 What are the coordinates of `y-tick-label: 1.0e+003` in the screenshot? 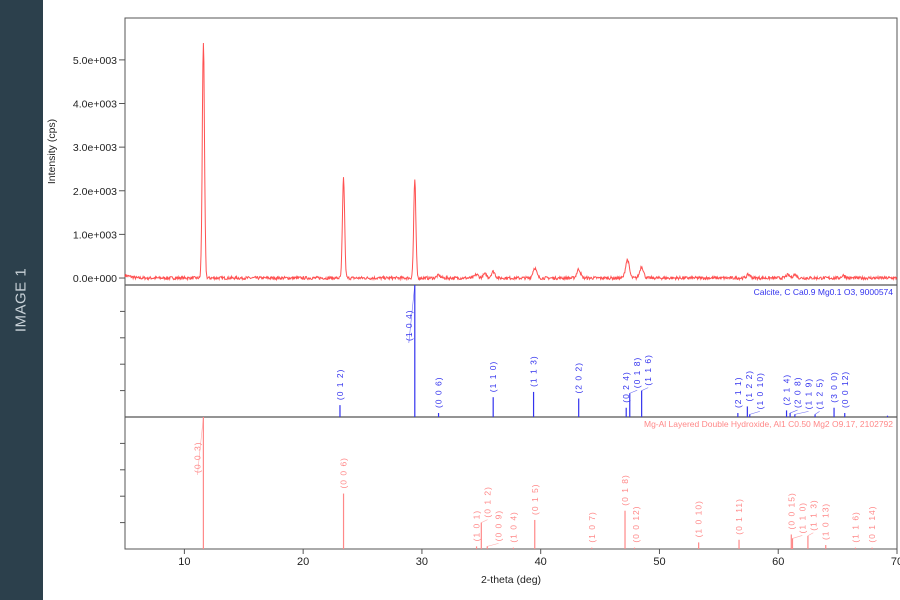 It's located at (95, 235).